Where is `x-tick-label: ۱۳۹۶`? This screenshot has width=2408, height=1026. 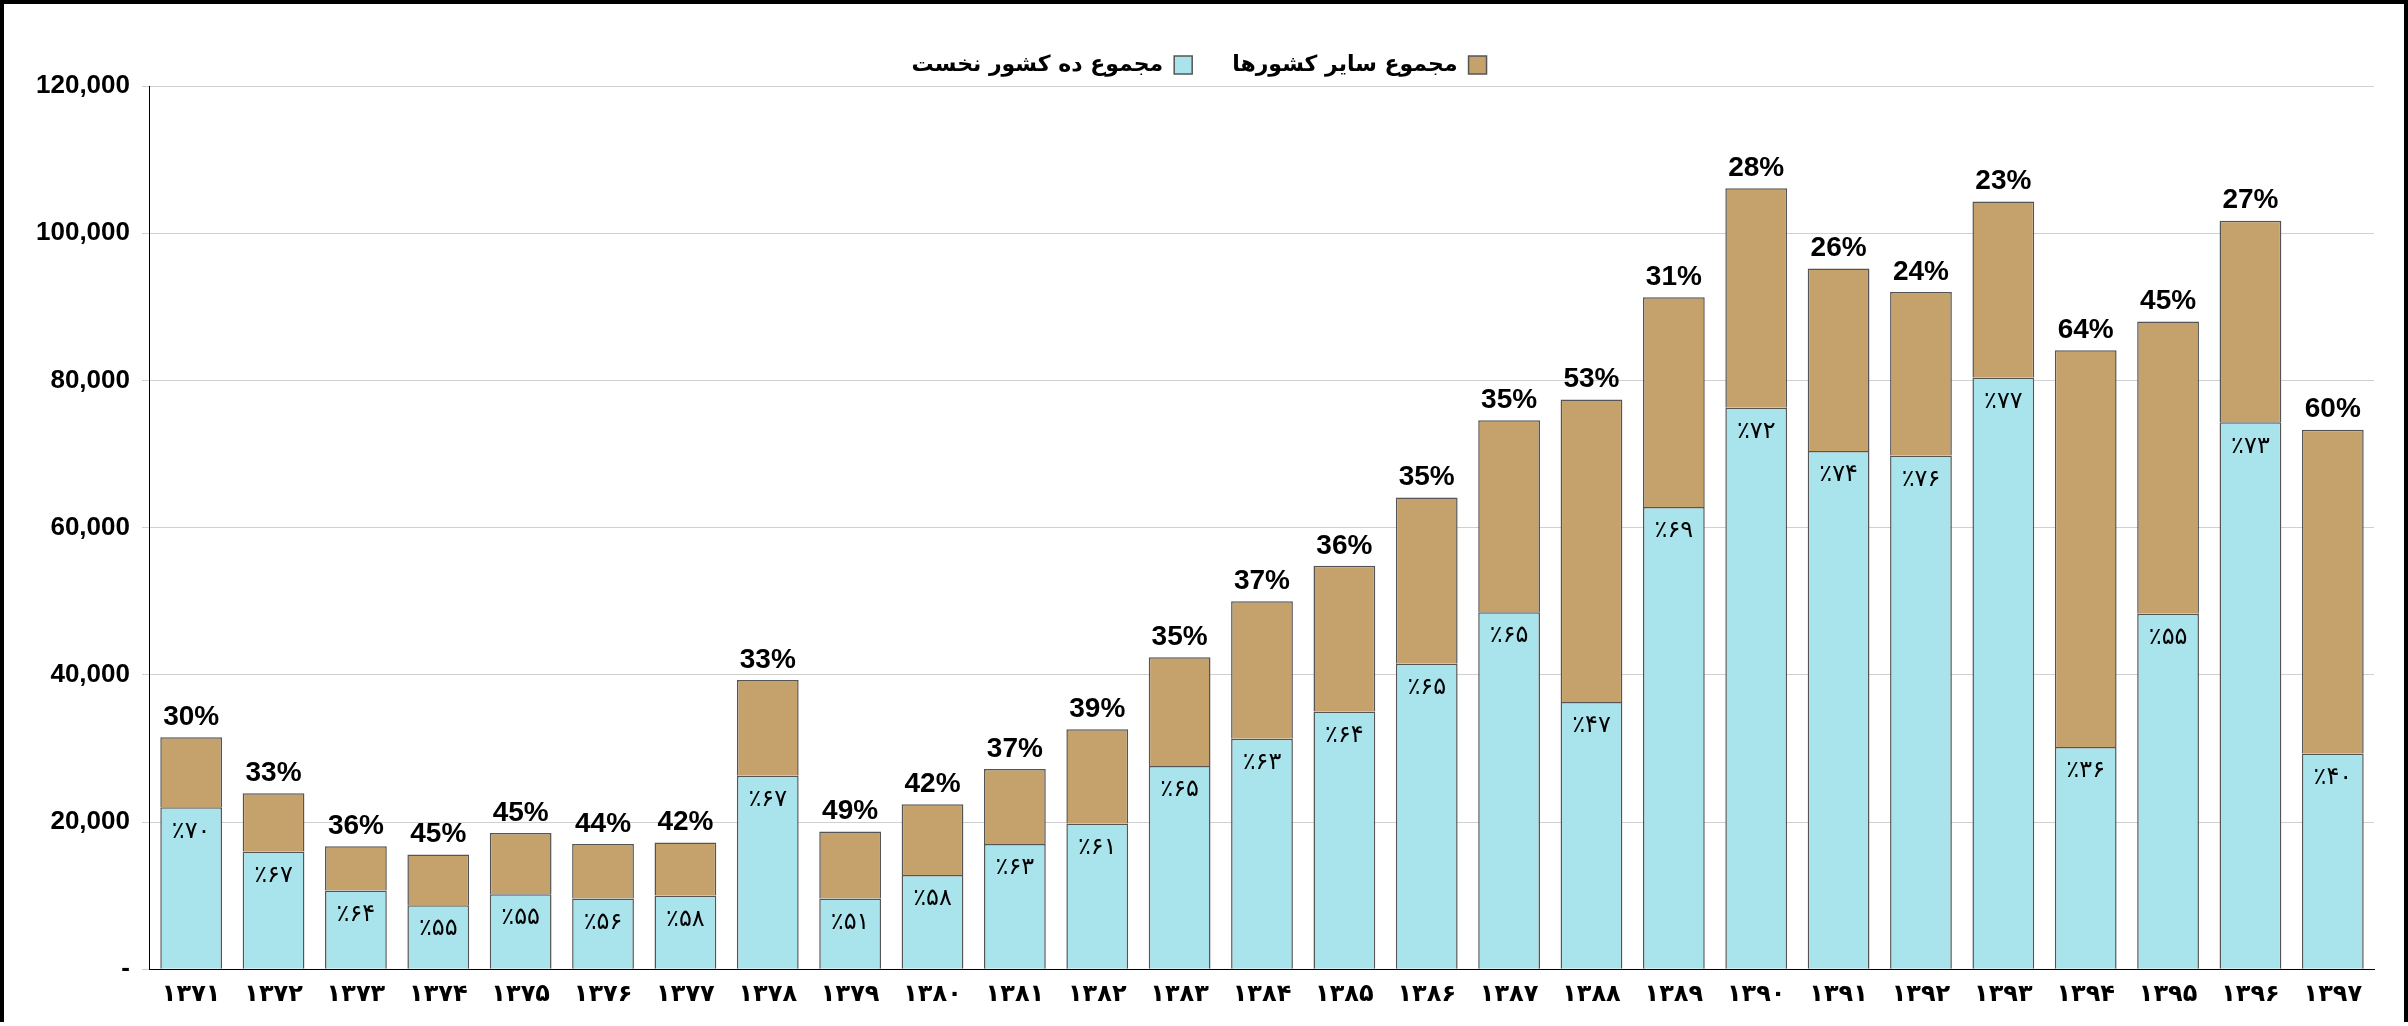
x-tick-label: ۱۳۹۶ is located at coordinates (2250, 992).